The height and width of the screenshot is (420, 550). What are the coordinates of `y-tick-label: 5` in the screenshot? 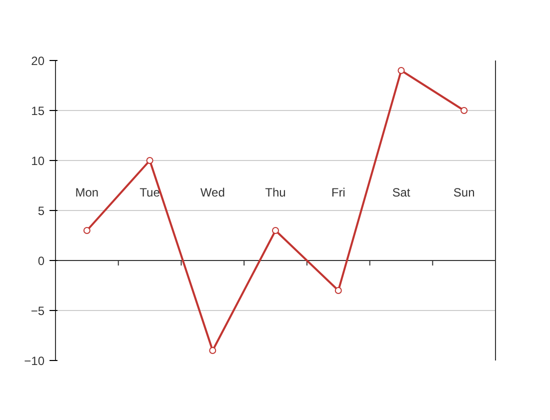 It's located at (41, 211).